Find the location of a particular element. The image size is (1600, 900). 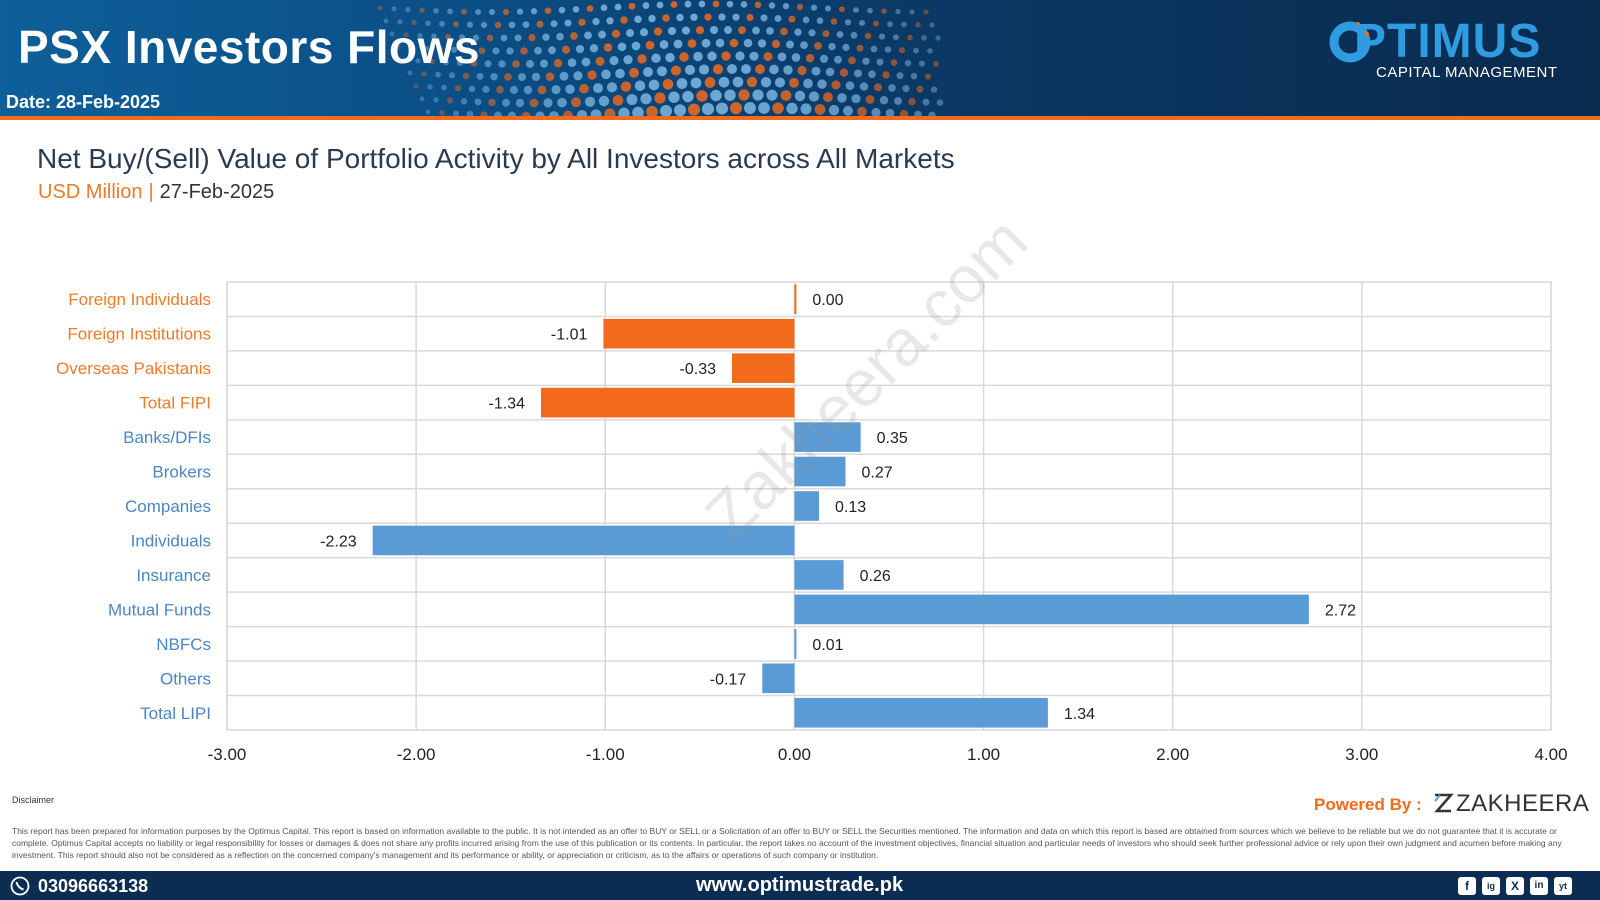

category-label: Brokers is located at coordinates (181, 472).